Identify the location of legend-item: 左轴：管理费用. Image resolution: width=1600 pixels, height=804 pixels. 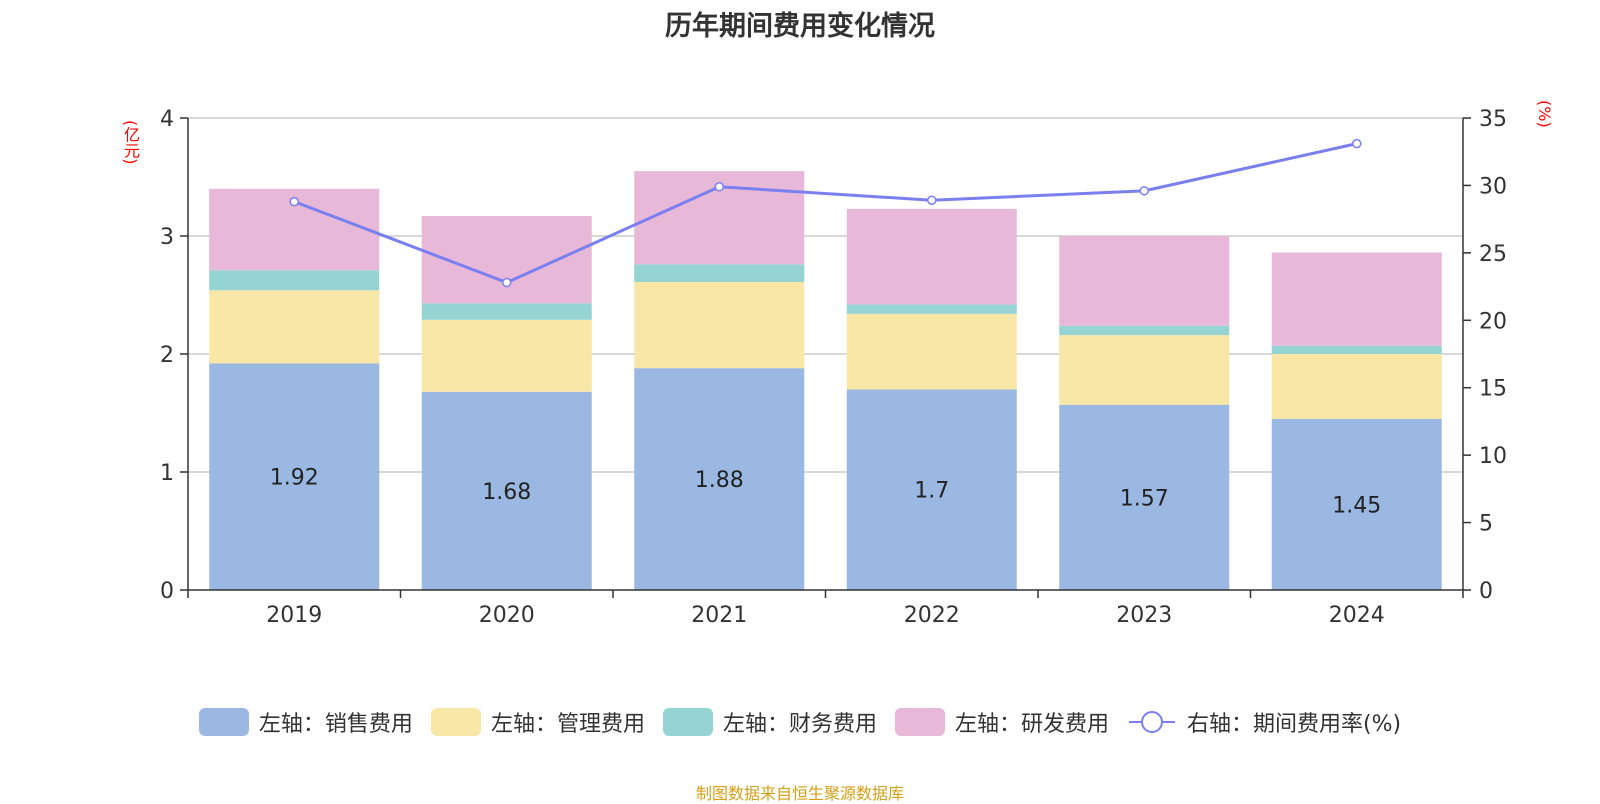
(537, 722).